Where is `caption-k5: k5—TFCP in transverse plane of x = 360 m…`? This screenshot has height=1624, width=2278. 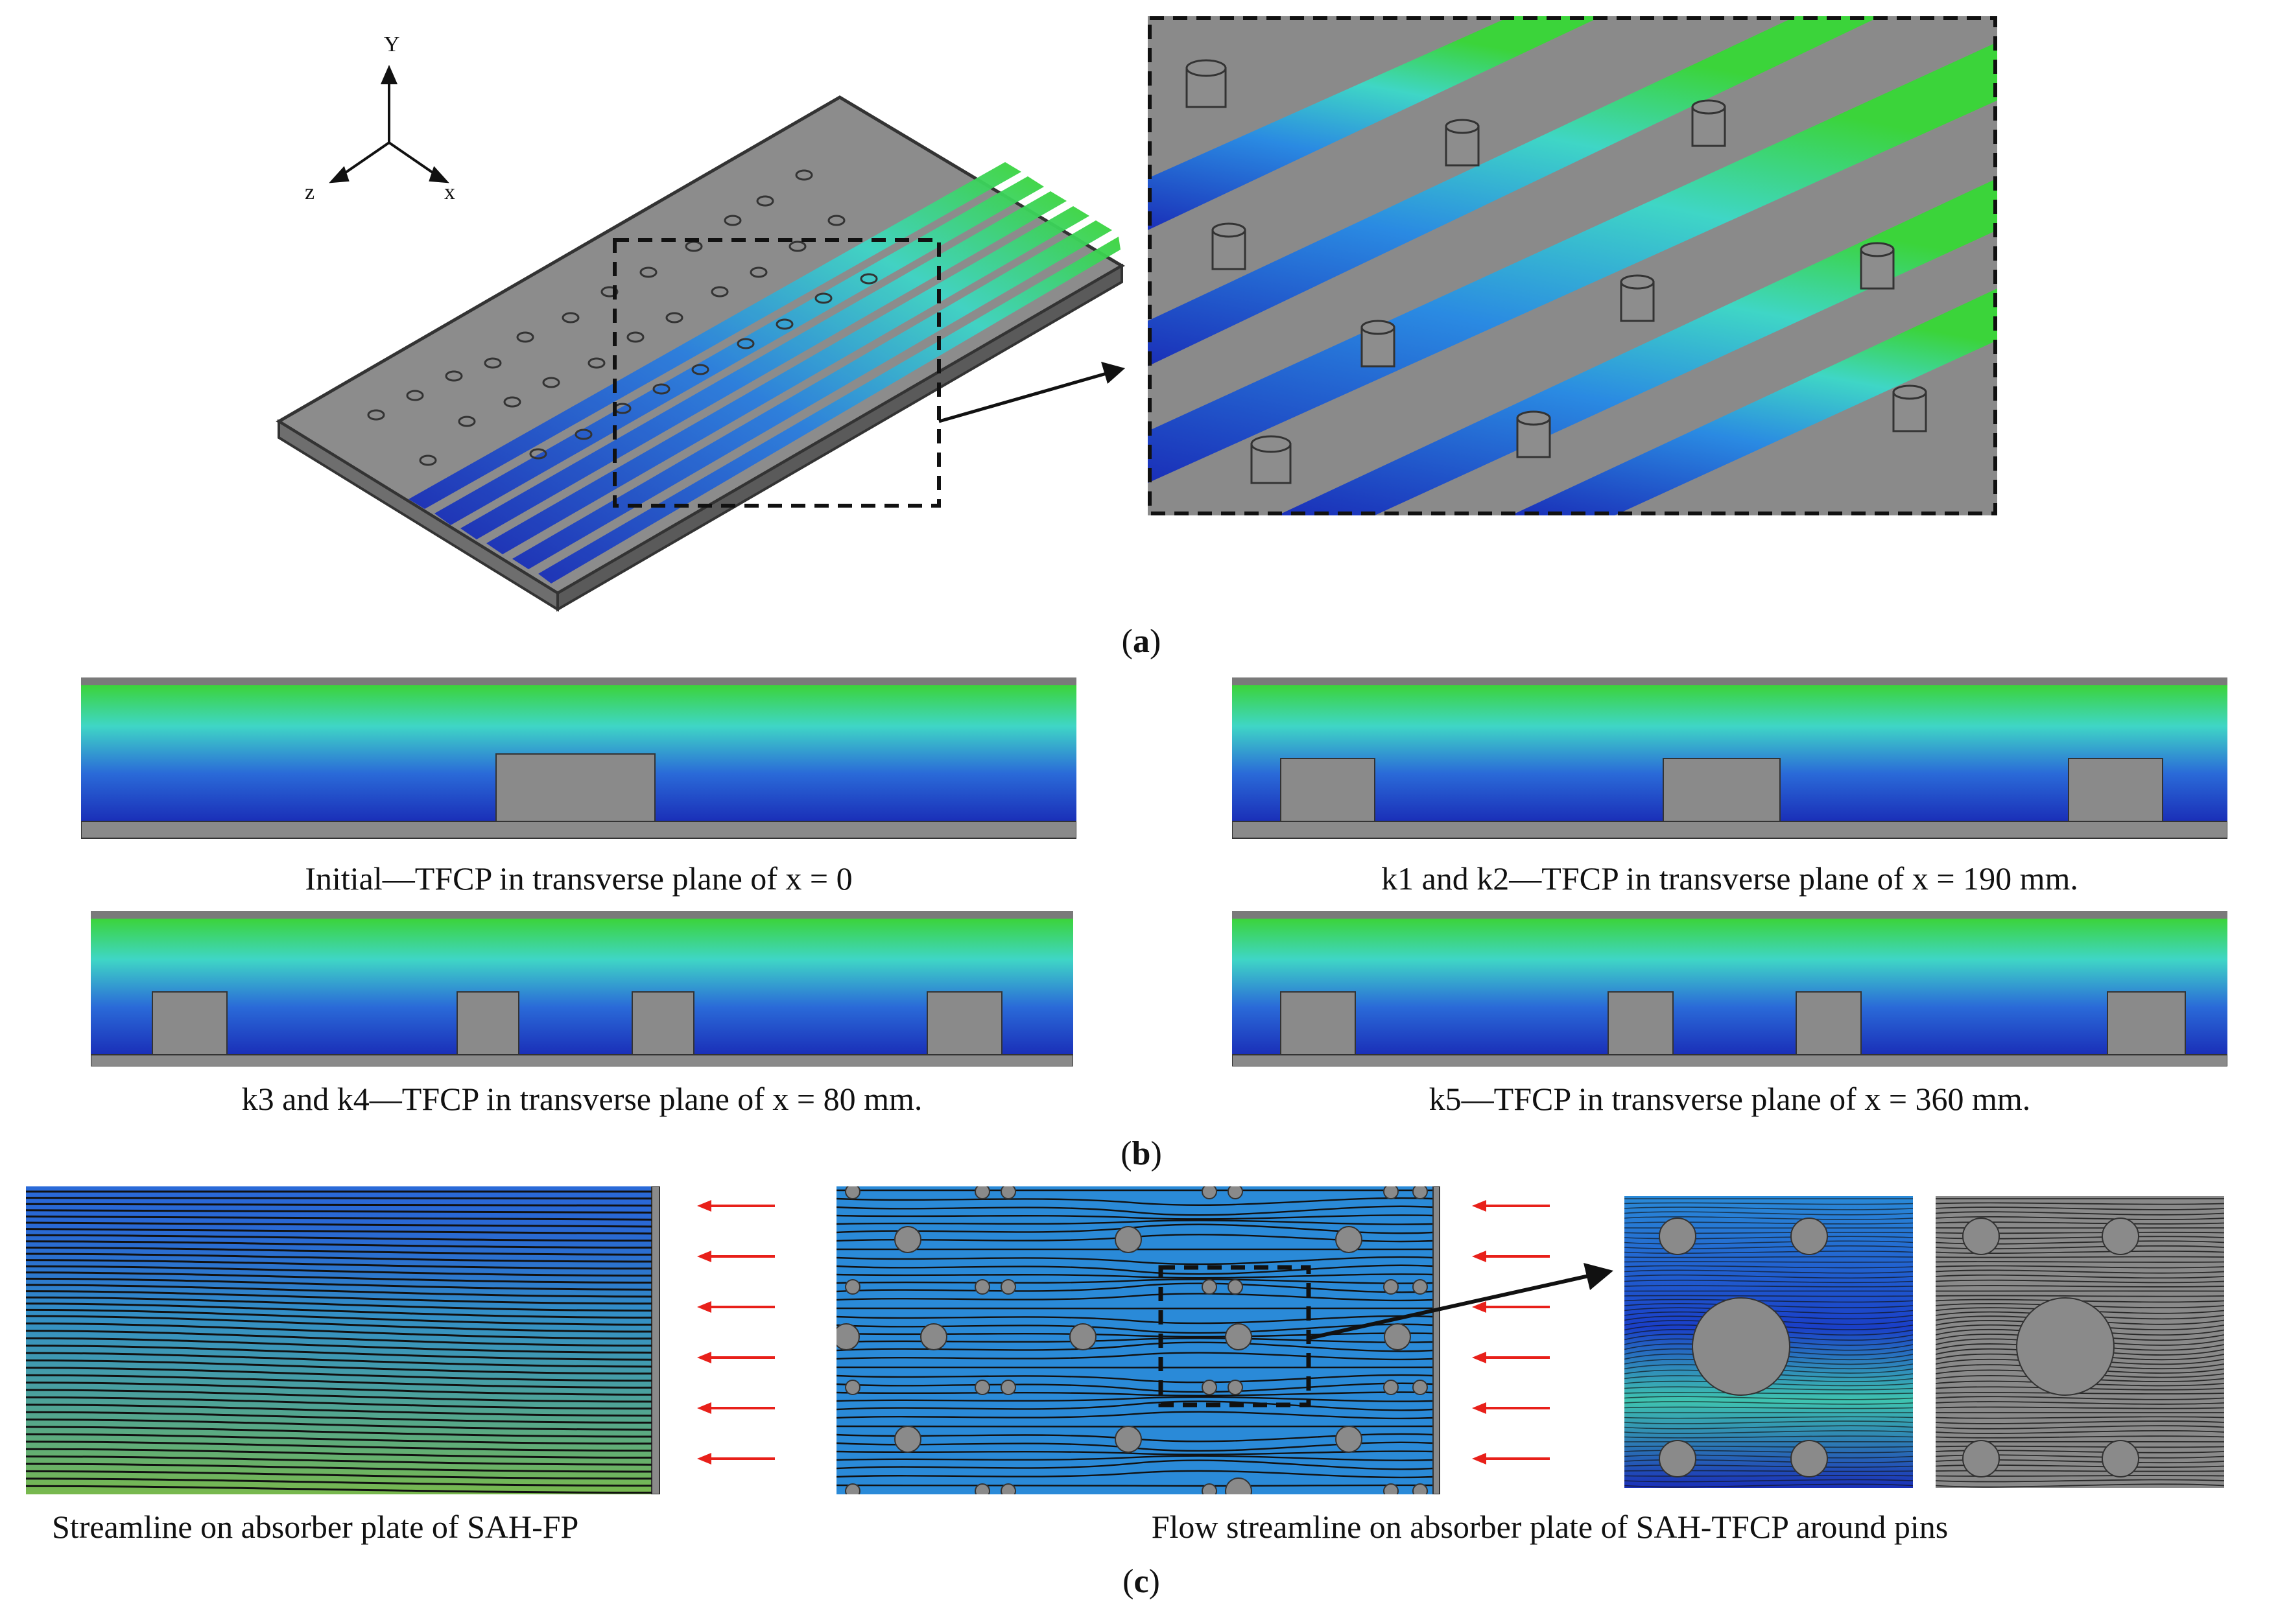 caption-k5: k5—TFCP in transverse plane of x = 360 m… is located at coordinates (1730, 1099).